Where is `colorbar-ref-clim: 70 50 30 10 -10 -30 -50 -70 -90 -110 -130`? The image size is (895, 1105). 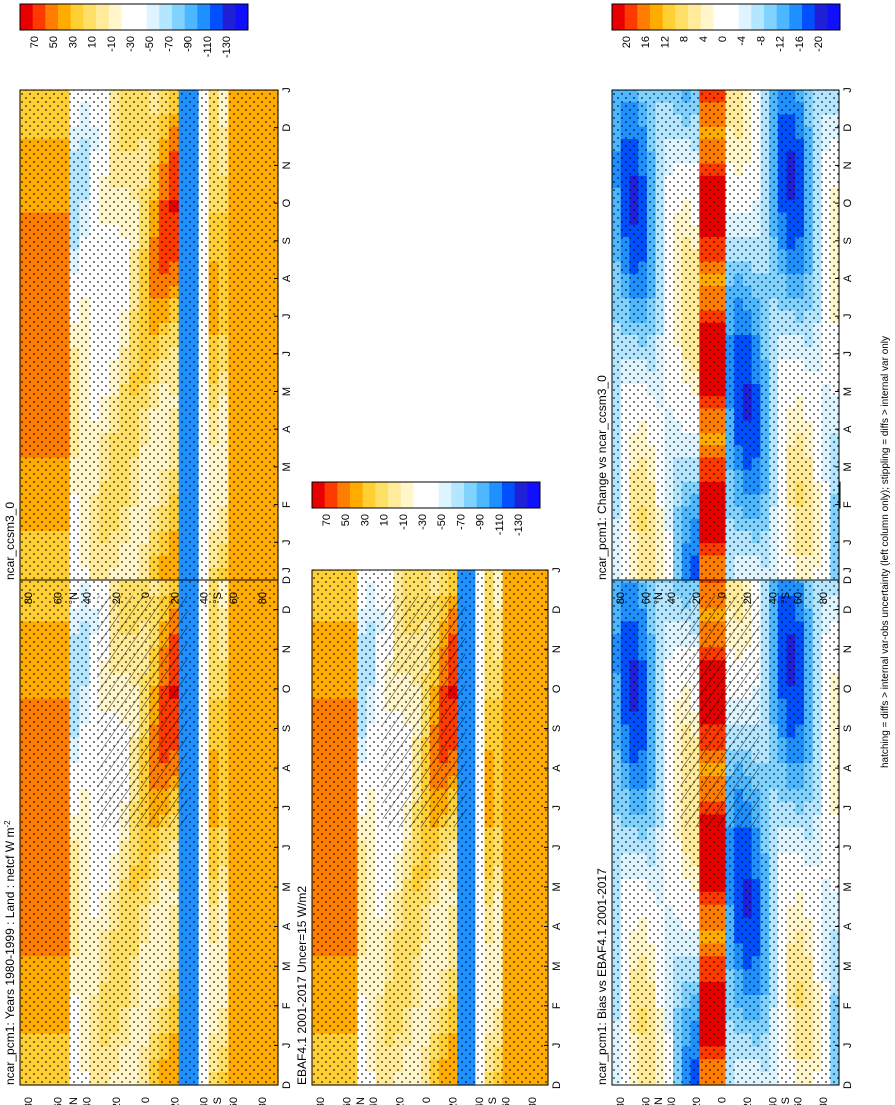 colorbar-ref-clim: 70 50 30 10 -10 -30 -50 -70 -90 -110 -130 is located at coordinates (134, 30).